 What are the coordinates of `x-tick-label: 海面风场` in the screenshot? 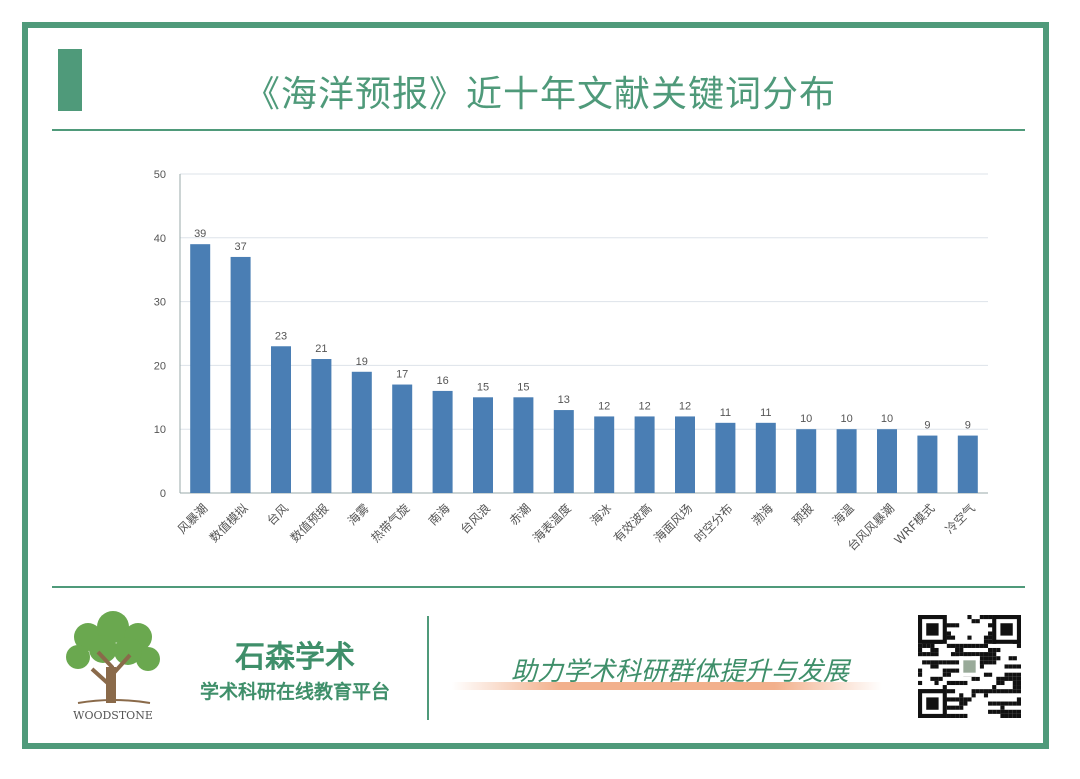 It's located at (673, 523).